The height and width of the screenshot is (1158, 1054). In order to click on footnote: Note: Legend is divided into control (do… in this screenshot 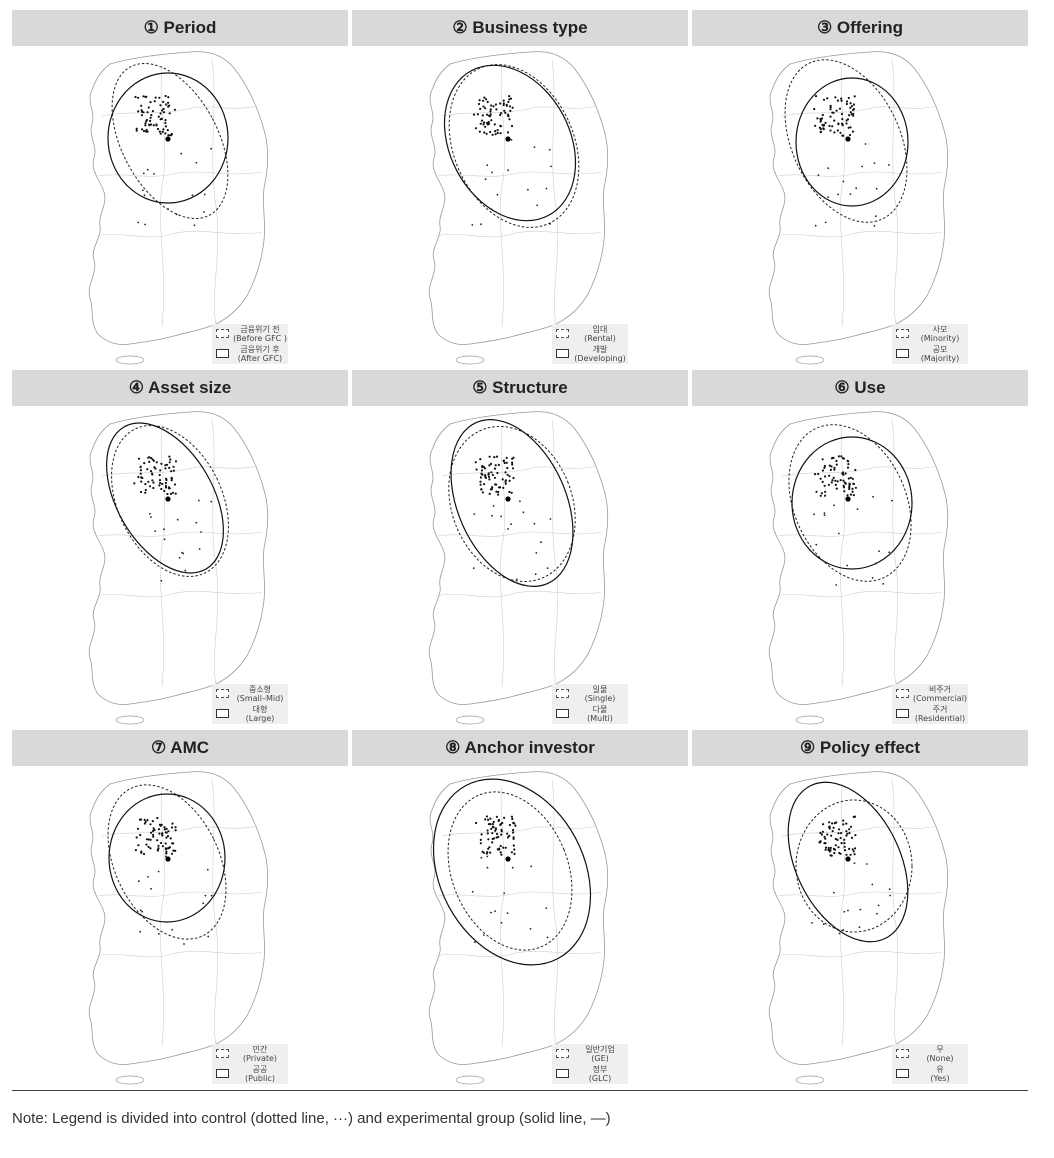, I will do `click(311, 1118)`.